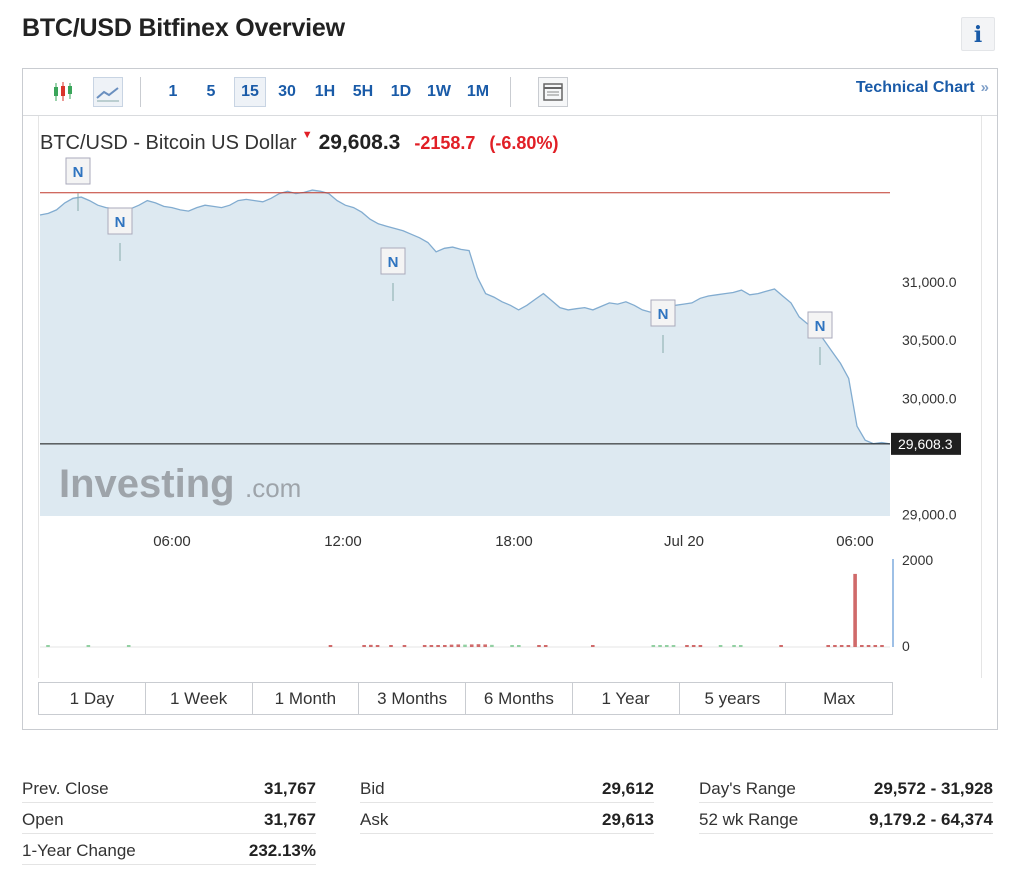  Describe the element at coordinates (374, 819) in the screenshot. I see `stat-label: Ask` at that location.